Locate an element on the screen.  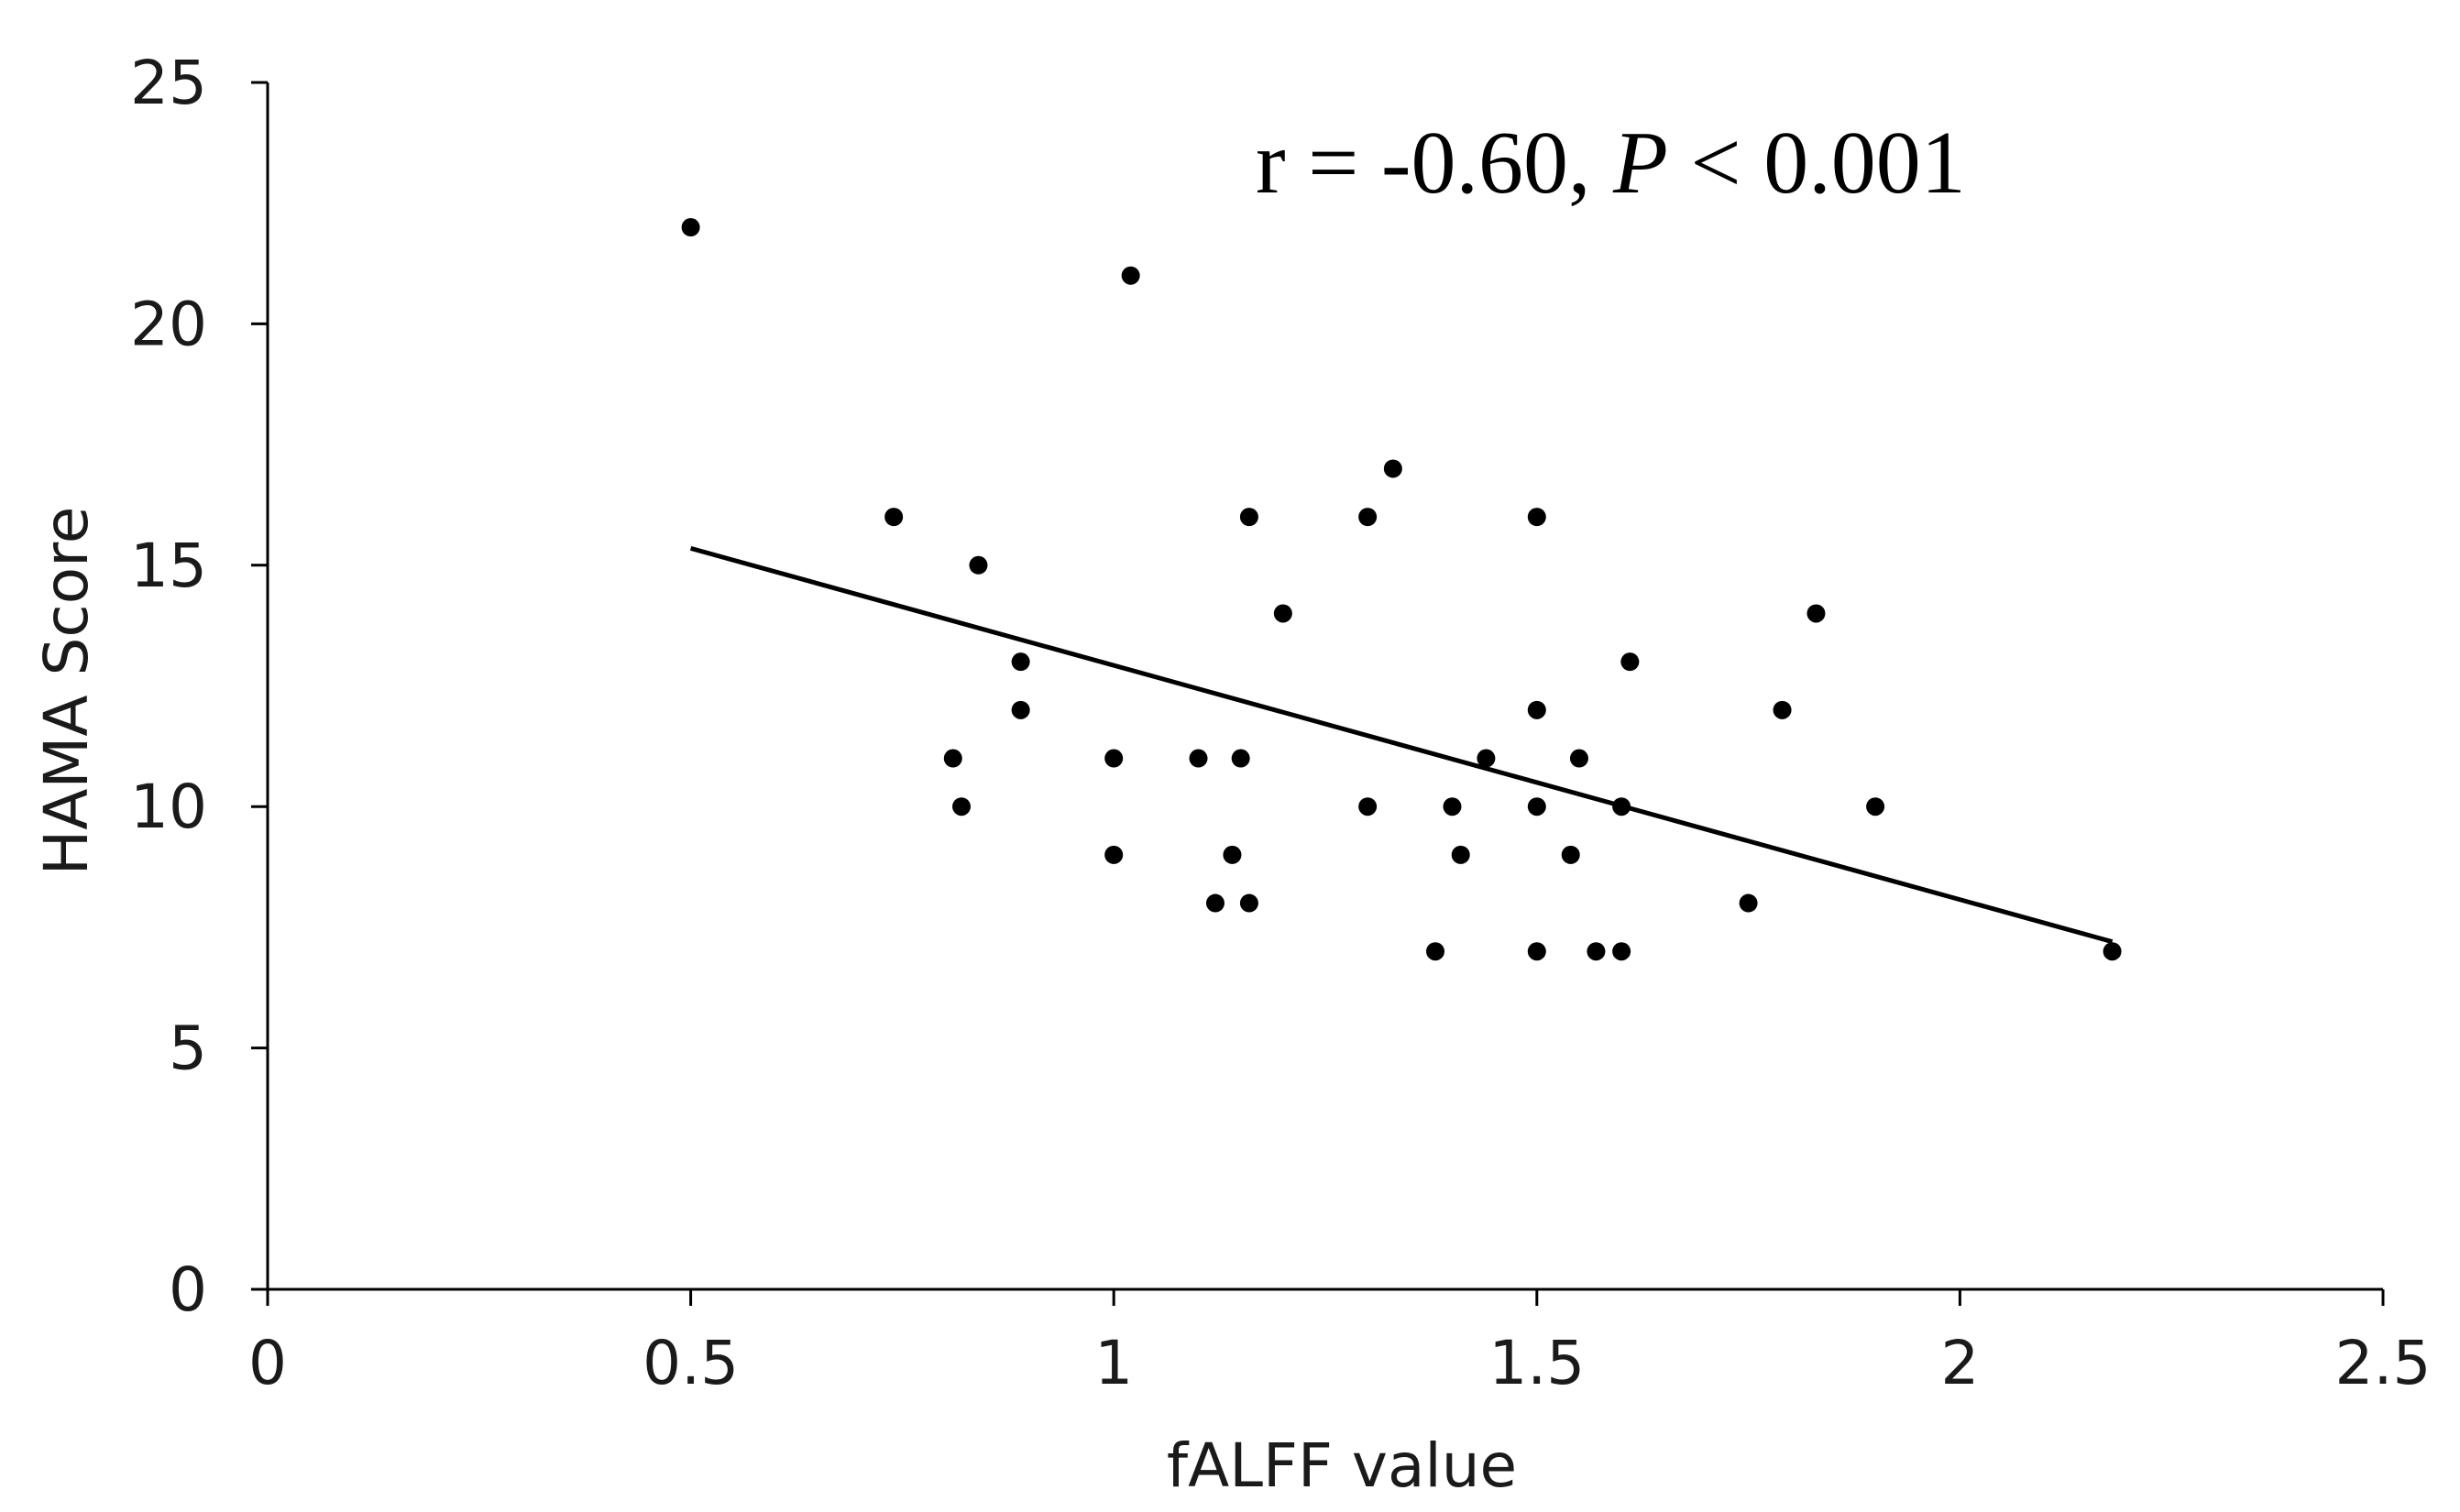
x-tick-label: 2.5 is located at coordinates (2383, 1363).